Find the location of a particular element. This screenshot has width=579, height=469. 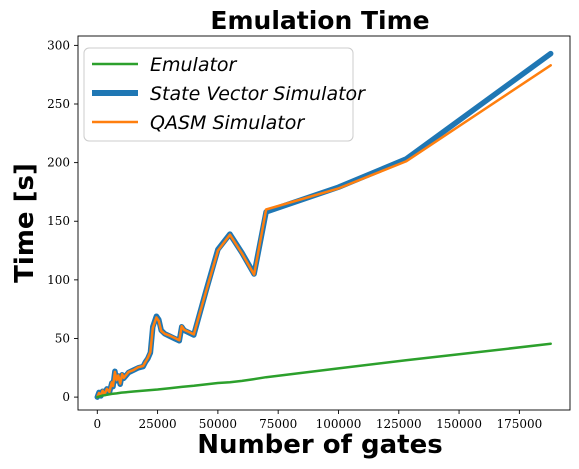

x-tick-label: 50000 is located at coordinates (218, 424).